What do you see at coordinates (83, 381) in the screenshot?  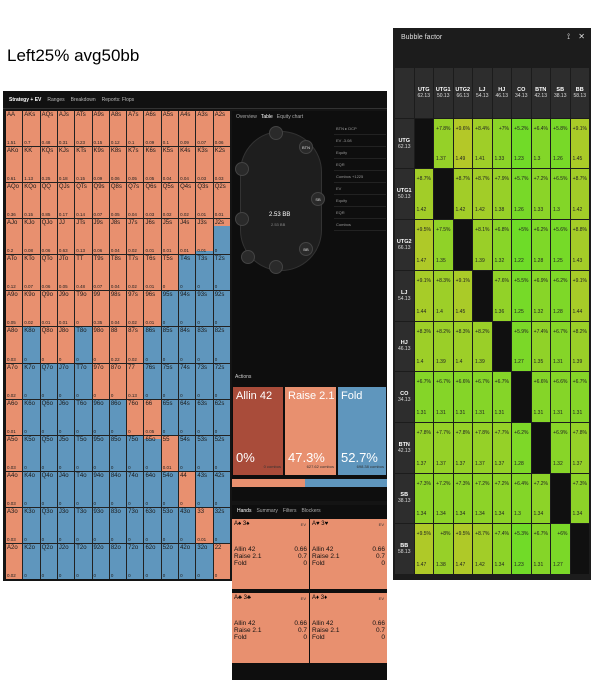 I see `range-cell: T7o 0` at bounding box center [83, 381].